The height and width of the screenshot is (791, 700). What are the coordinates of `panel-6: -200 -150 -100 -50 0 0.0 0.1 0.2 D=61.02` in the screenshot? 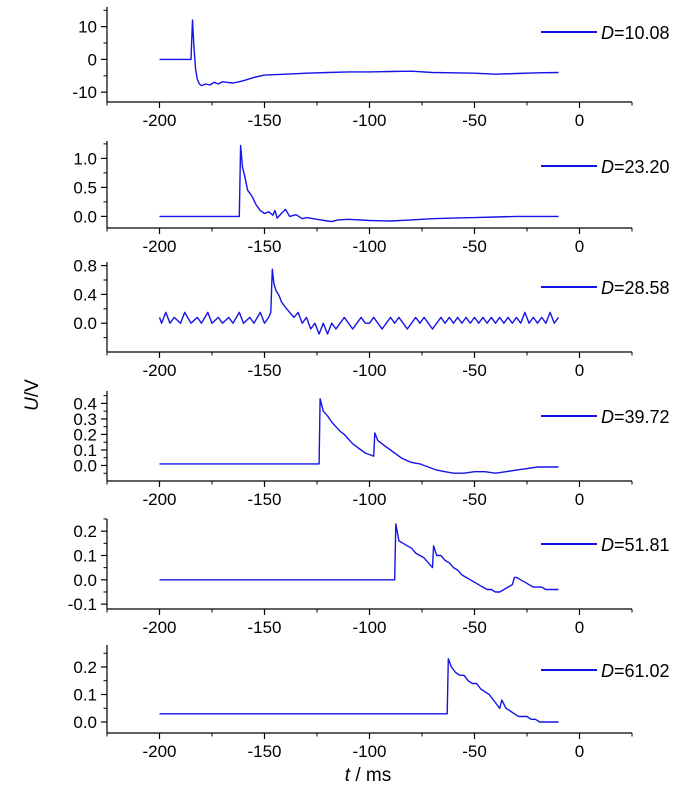 It's located at (371, 703).